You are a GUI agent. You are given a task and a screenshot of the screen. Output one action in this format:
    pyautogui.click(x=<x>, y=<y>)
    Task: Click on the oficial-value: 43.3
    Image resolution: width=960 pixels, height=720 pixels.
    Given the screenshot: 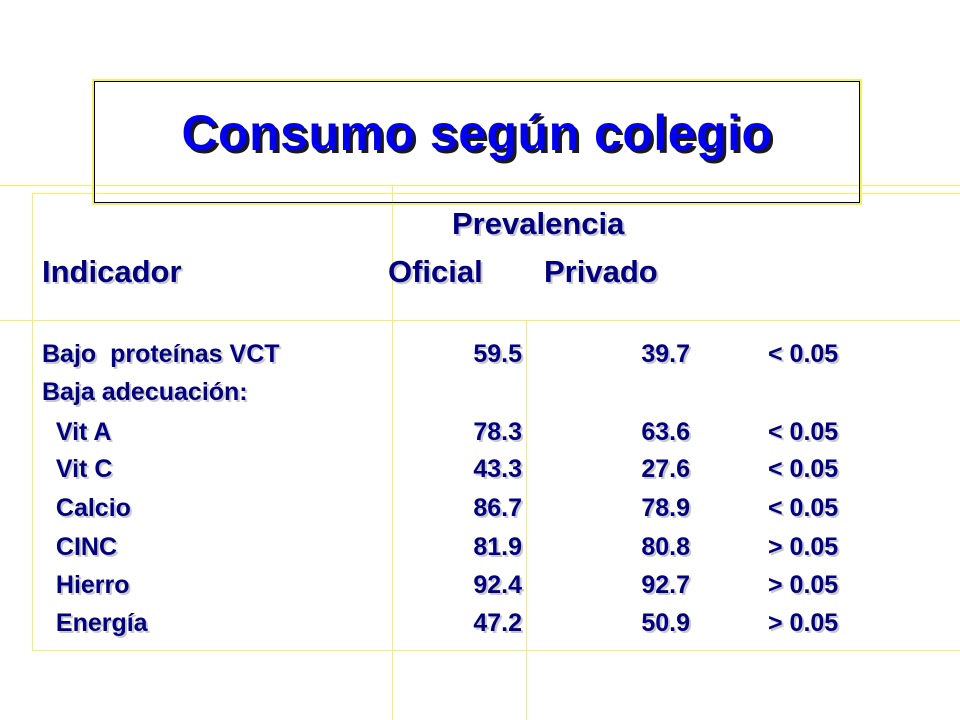 What is the action you would take?
    pyautogui.click(x=497, y=469)
    